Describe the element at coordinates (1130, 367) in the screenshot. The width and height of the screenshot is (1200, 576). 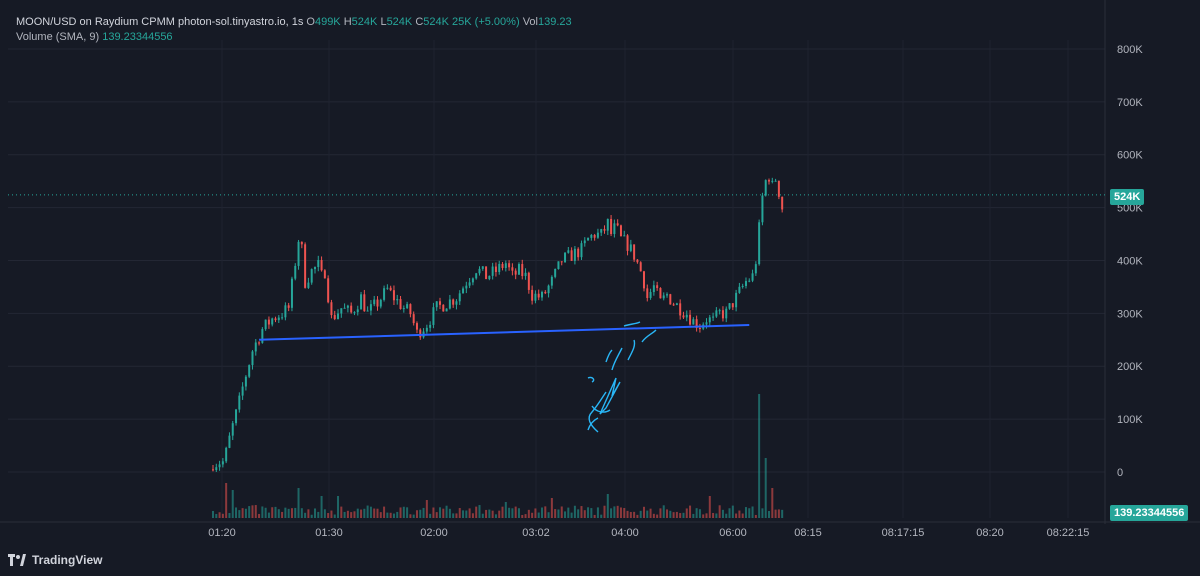
I see `y-tick-label: 200K` at that location.